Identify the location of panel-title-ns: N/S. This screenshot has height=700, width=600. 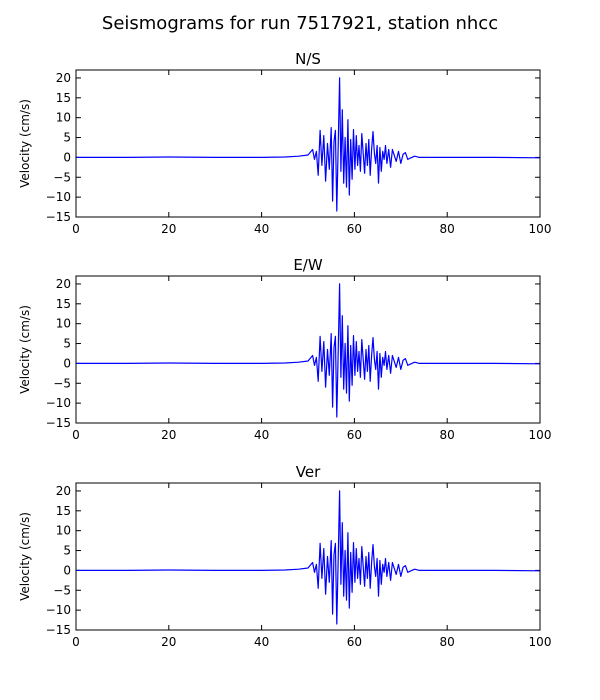
(308, 59).